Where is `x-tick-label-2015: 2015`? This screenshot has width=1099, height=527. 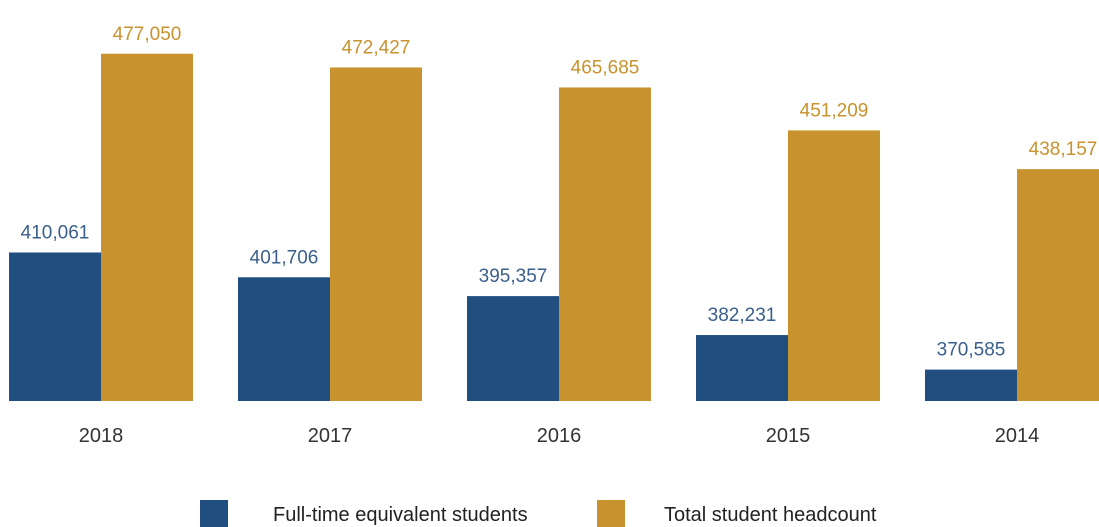
x-tick-label-2015: 2015 is located at coordinates (788, 436).